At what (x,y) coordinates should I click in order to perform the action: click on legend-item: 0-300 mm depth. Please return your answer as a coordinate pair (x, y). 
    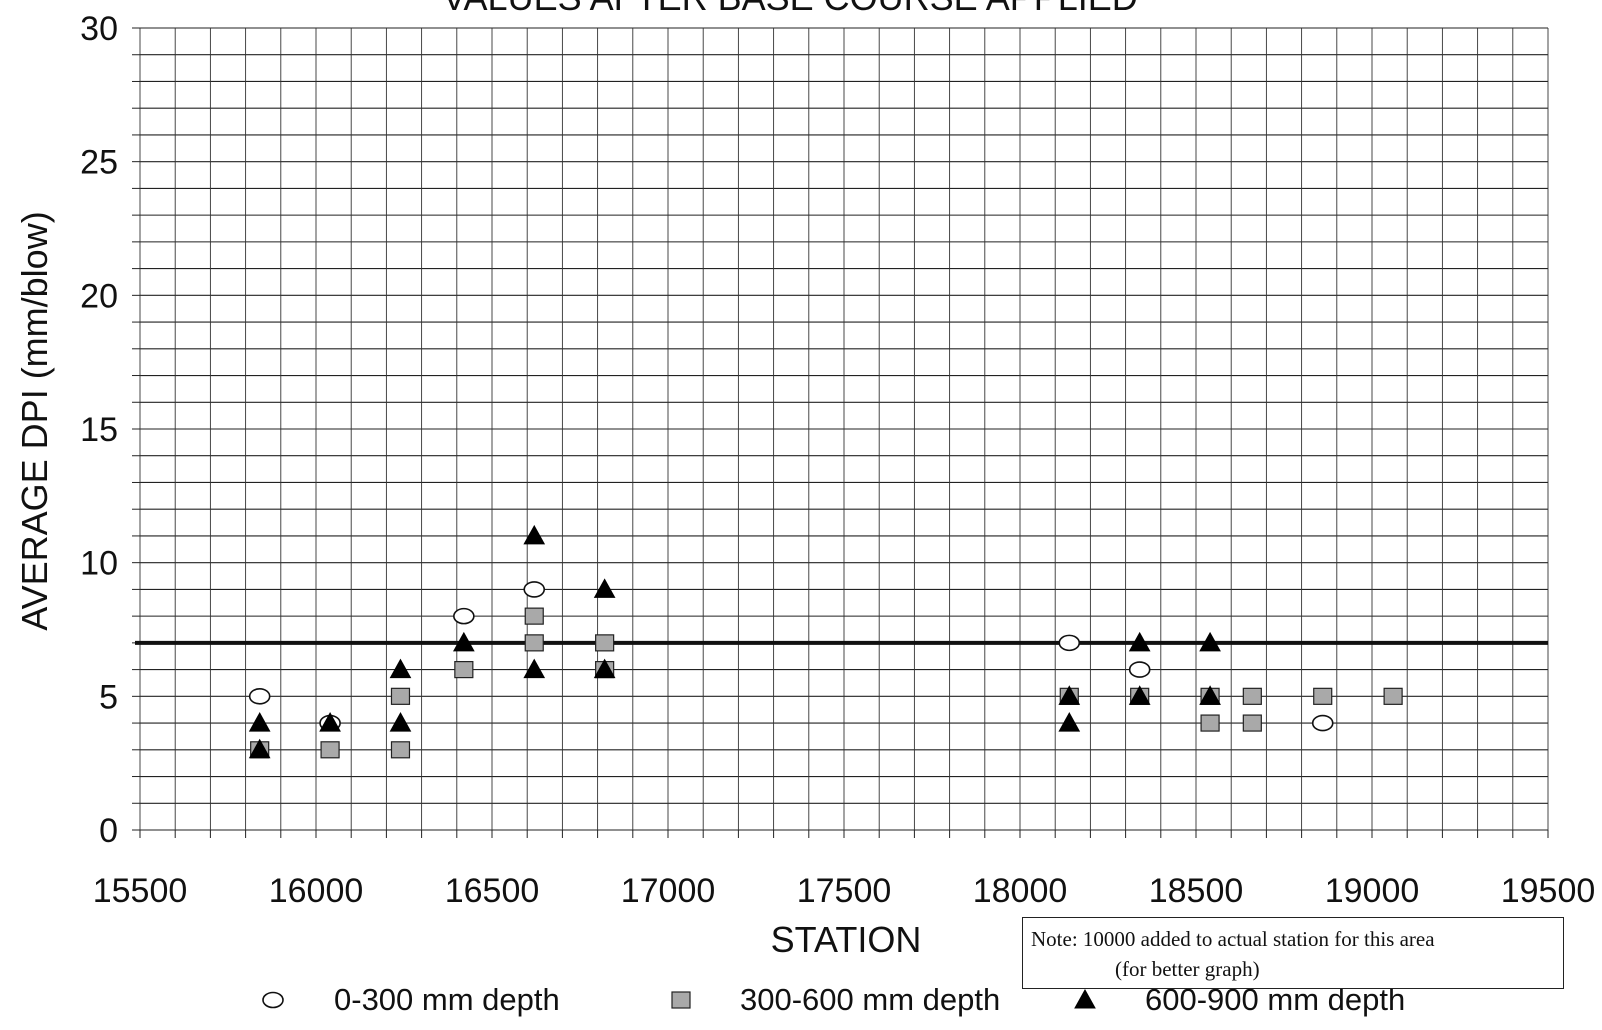
    Looking at the image, I should click on (411, 999).